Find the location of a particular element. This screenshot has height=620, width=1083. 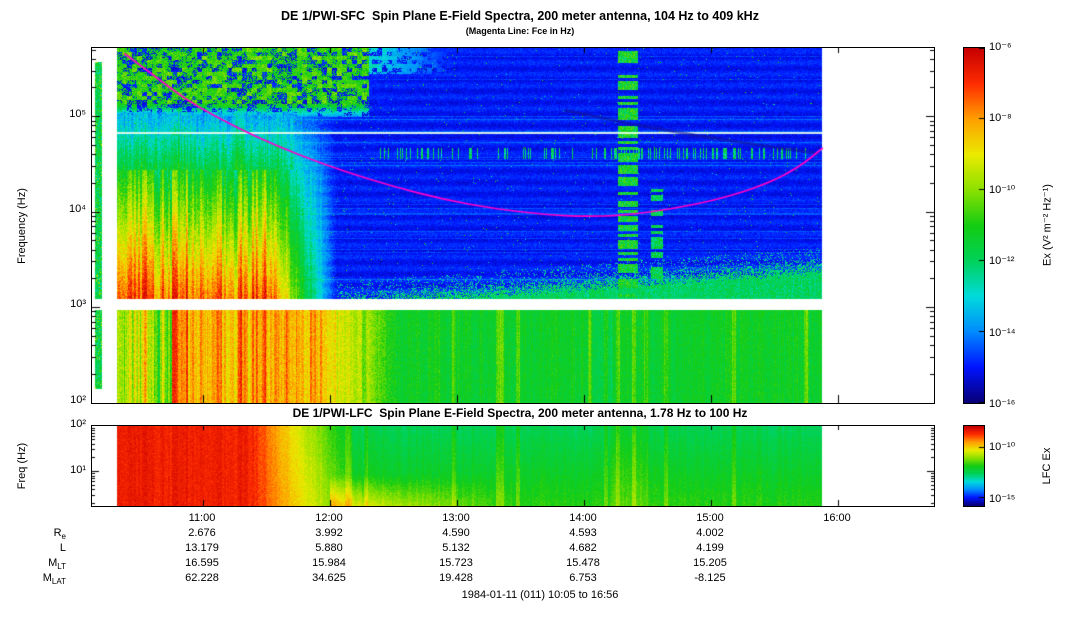

colorbar-tick-label: 10⁻⁸ is located at coordinates (1000, 118).